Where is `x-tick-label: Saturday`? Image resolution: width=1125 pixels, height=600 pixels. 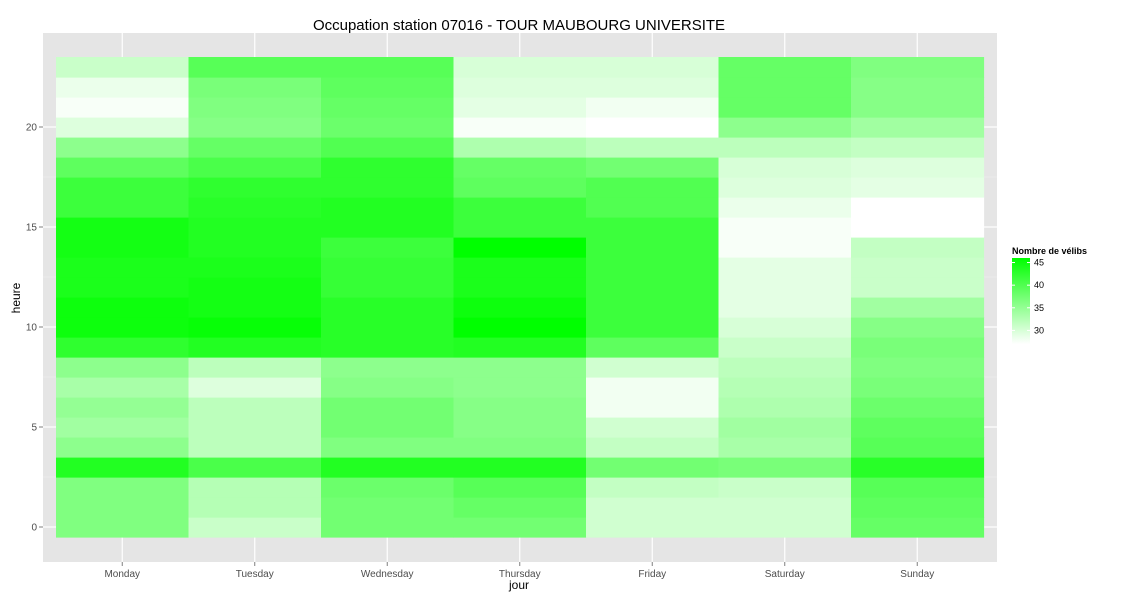 x-tick-label: Saturday is located at coordinates (785, 574).